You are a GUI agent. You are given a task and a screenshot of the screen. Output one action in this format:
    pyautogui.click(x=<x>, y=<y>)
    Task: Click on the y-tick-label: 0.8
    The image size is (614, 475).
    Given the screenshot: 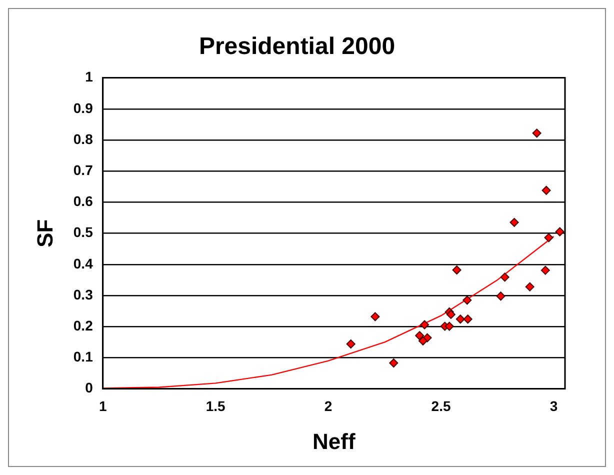 What is the action you would take?
    pyautogui.click(x=83, y=138)
    